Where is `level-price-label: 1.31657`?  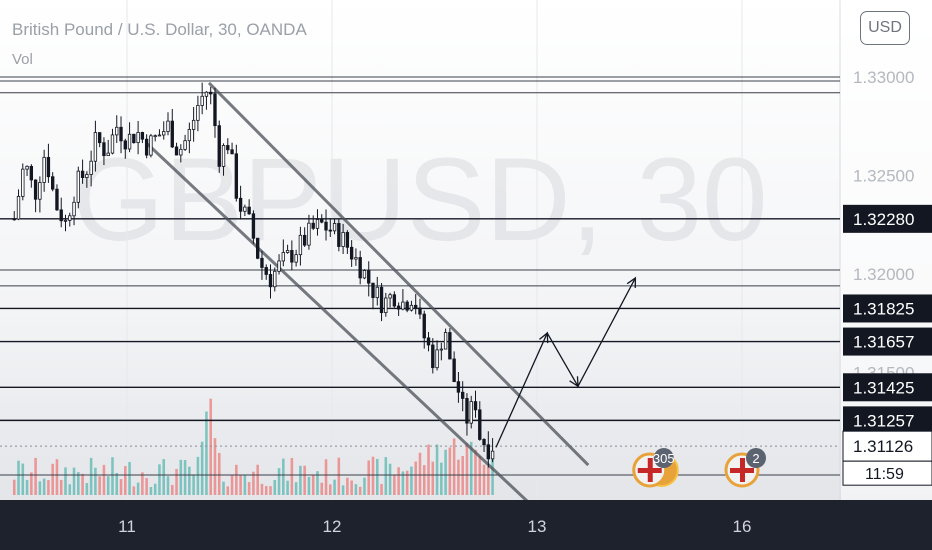 level-price-label: 1.31657 is located at coordinates (883, 342).